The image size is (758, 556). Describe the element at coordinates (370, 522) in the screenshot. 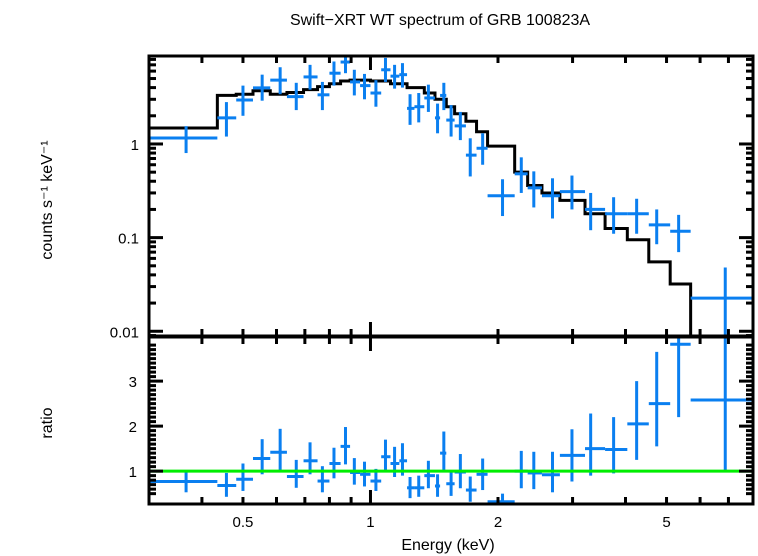

I see `x-tick-label: 1` at that location.